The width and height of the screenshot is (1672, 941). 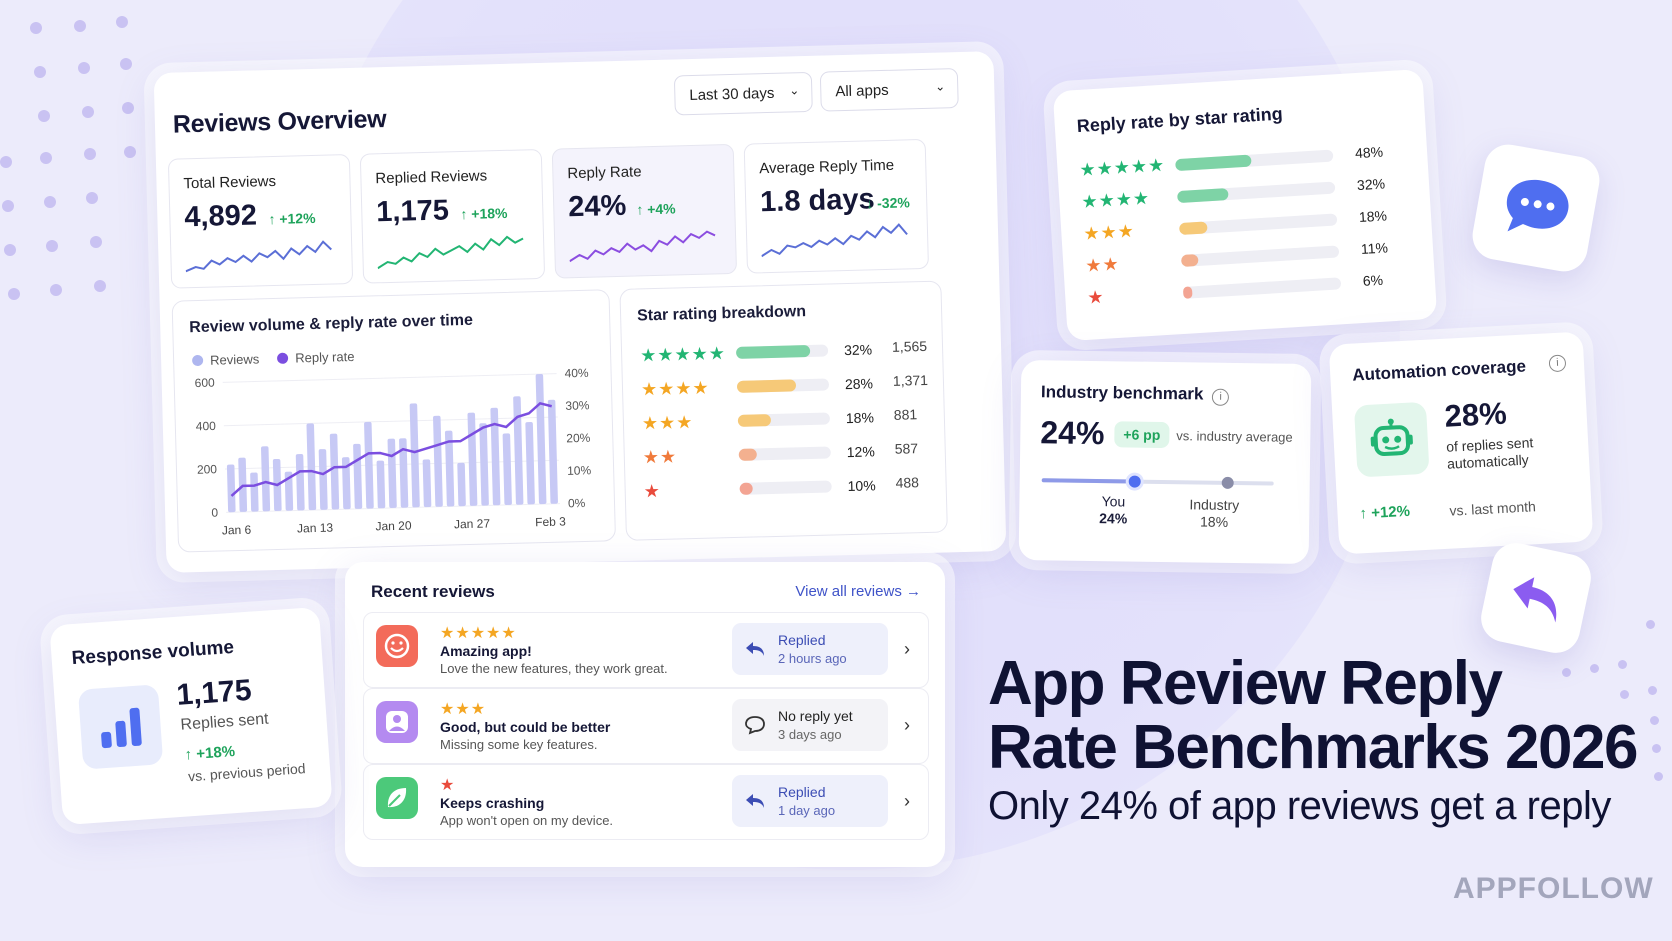 I want to click on kpi-label: Reply Rate, so click(x=604, y=173).